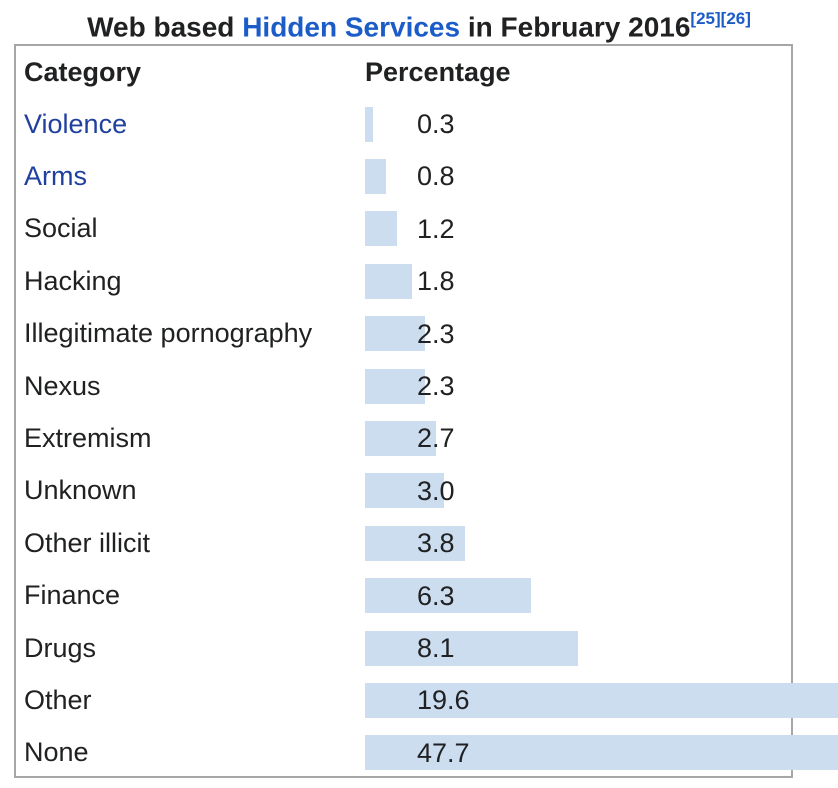  I want to click on table-header-row: Category Percentage, so click(403, 72).